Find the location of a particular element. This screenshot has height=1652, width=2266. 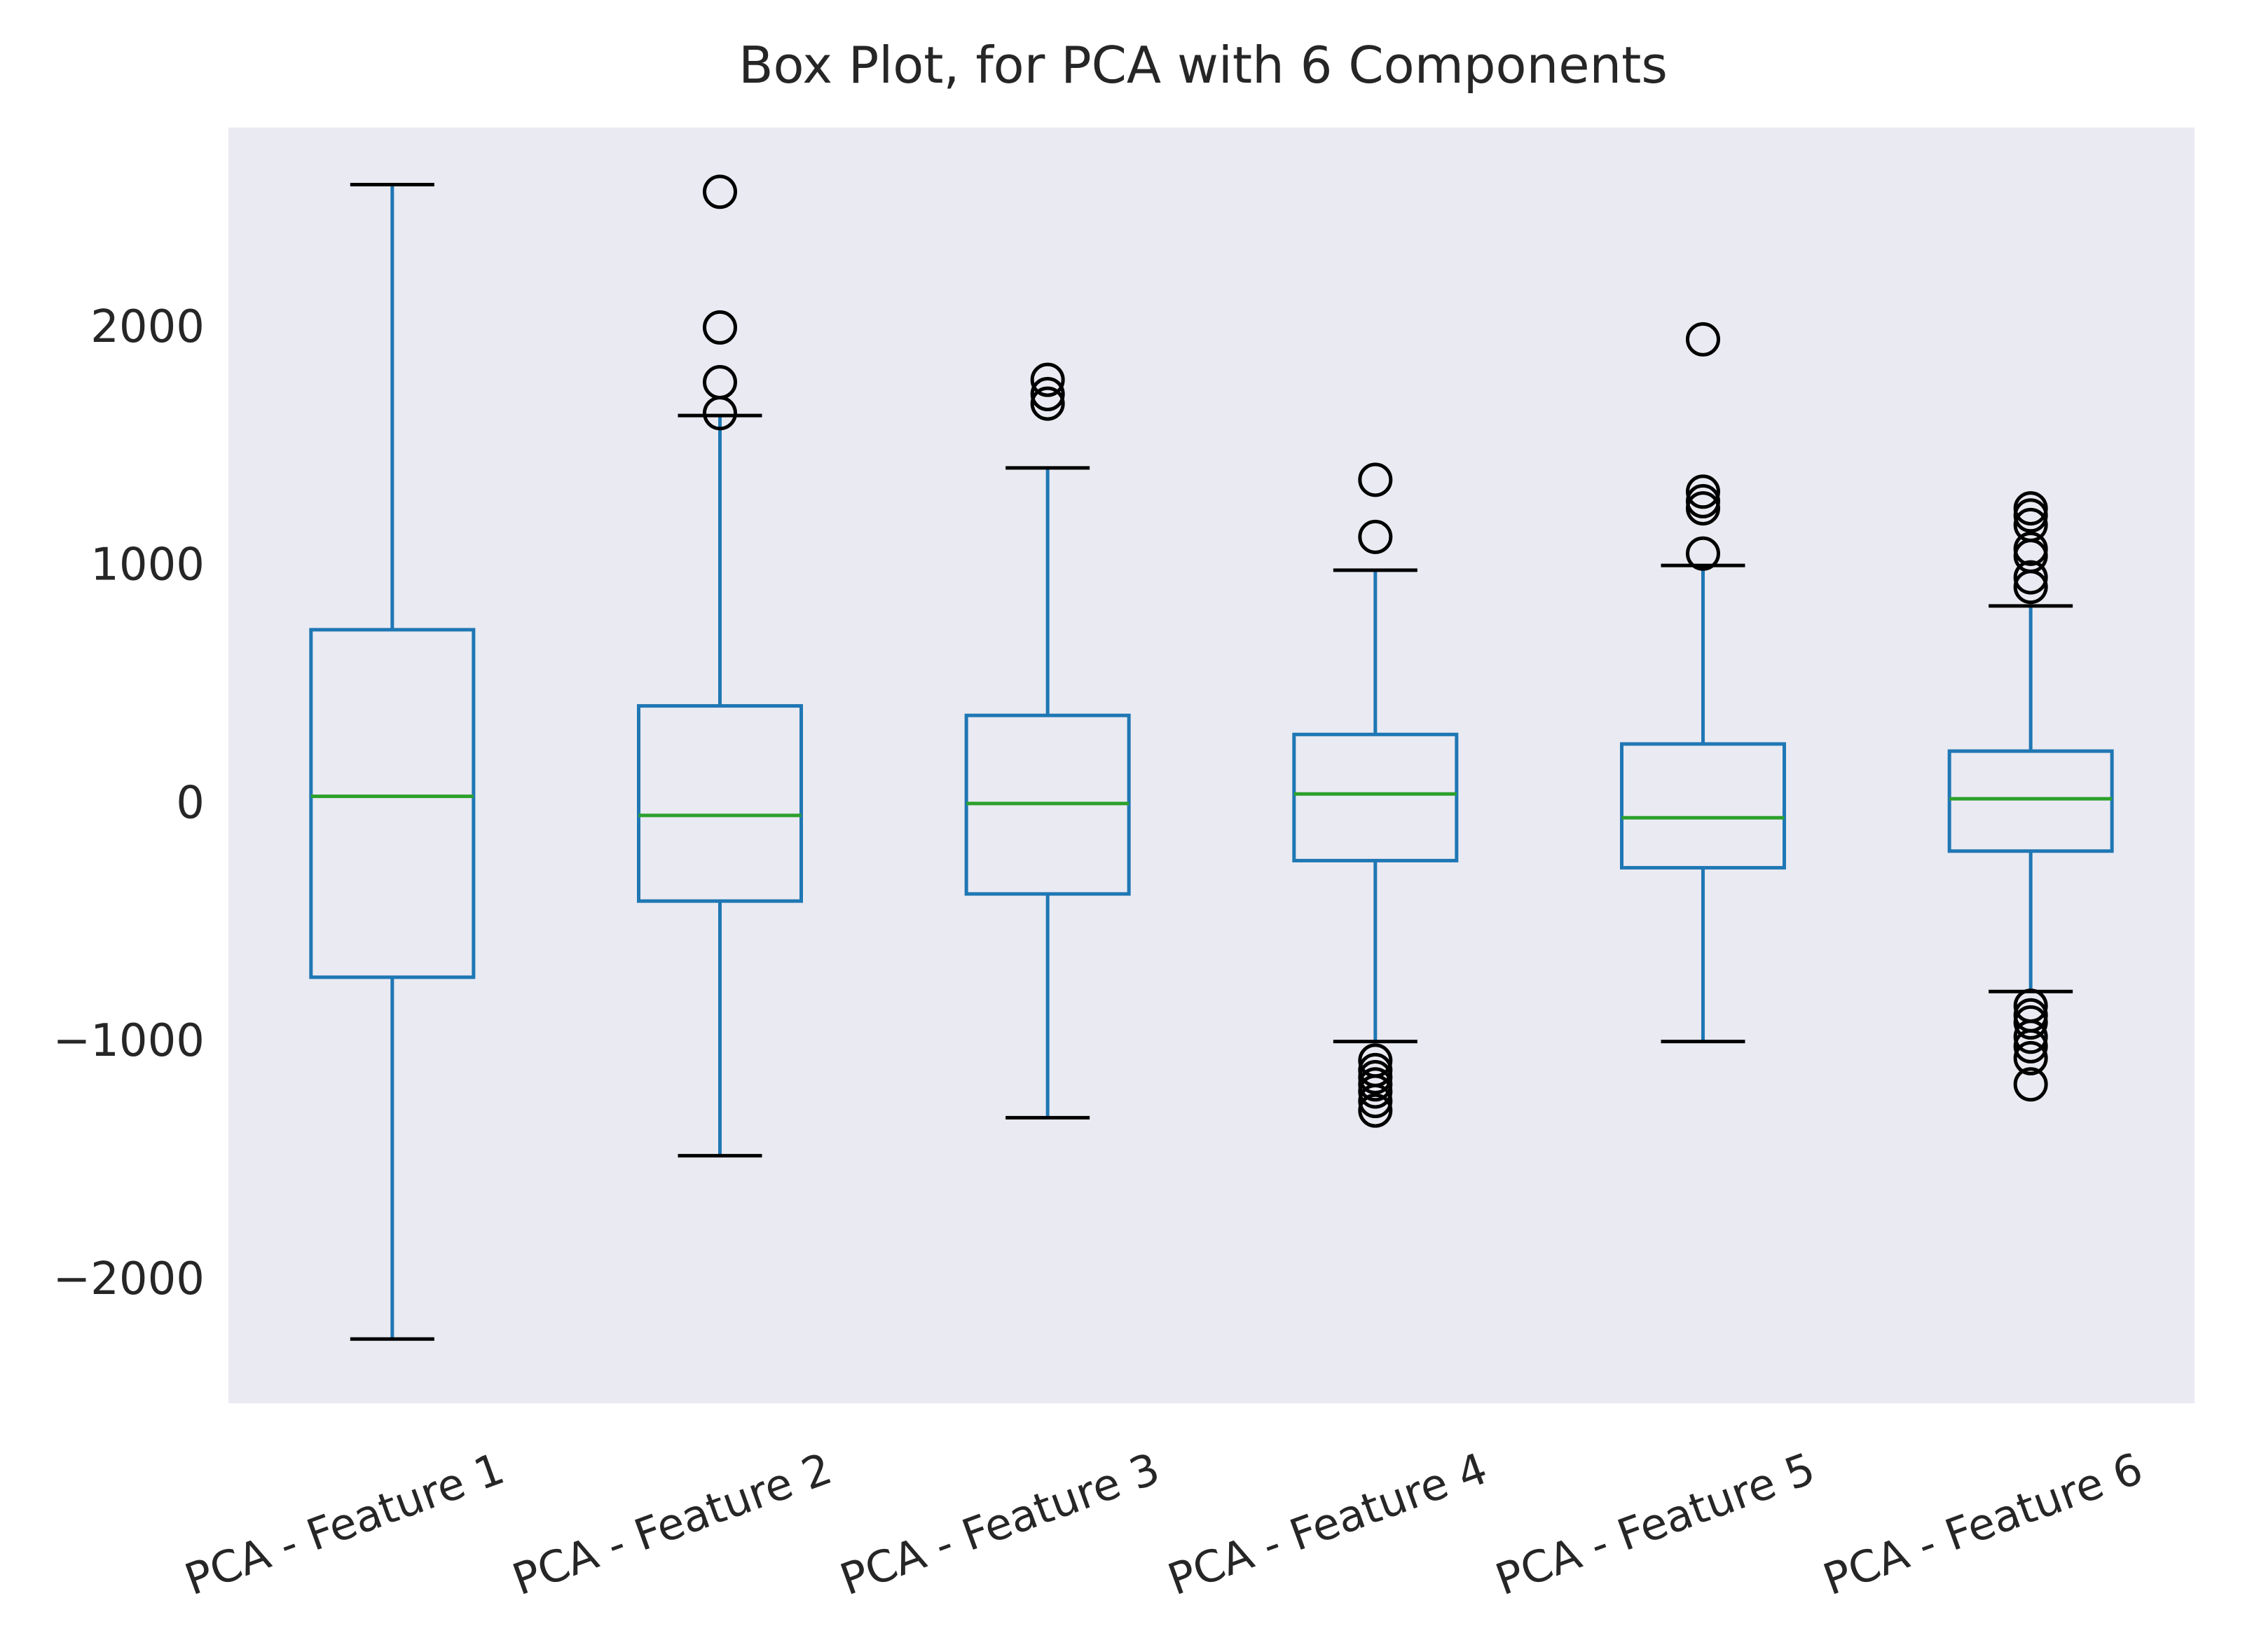

y-tick-label: −2000 is located at coordinates (129, 1279).